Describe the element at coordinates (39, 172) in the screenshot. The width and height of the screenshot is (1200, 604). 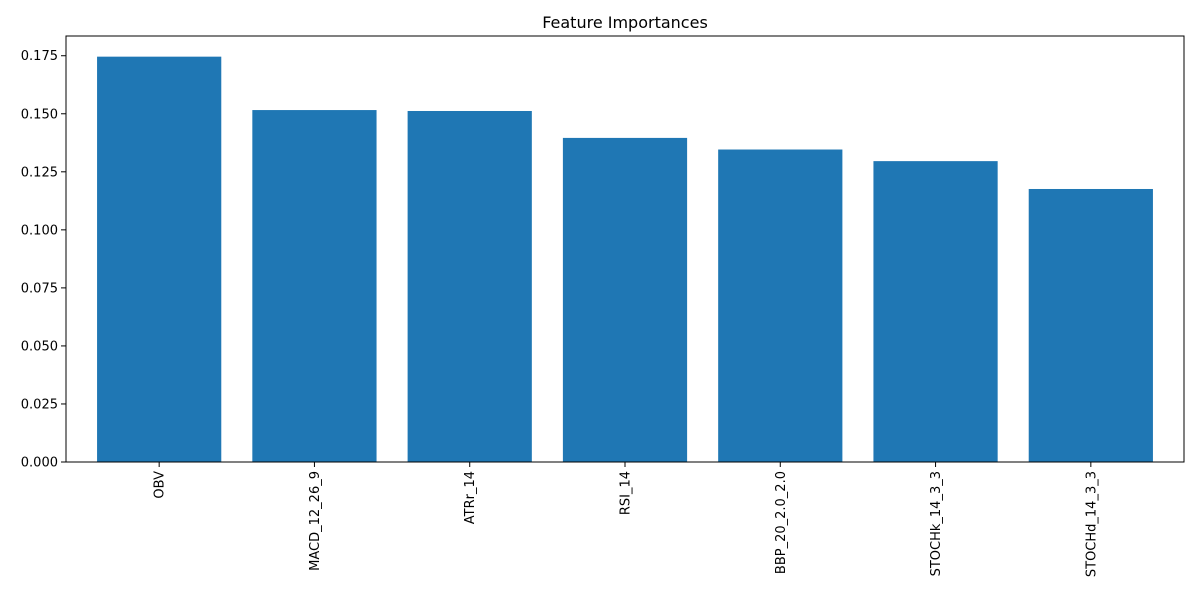
I see `y-tick-label: 0.125` at that location.